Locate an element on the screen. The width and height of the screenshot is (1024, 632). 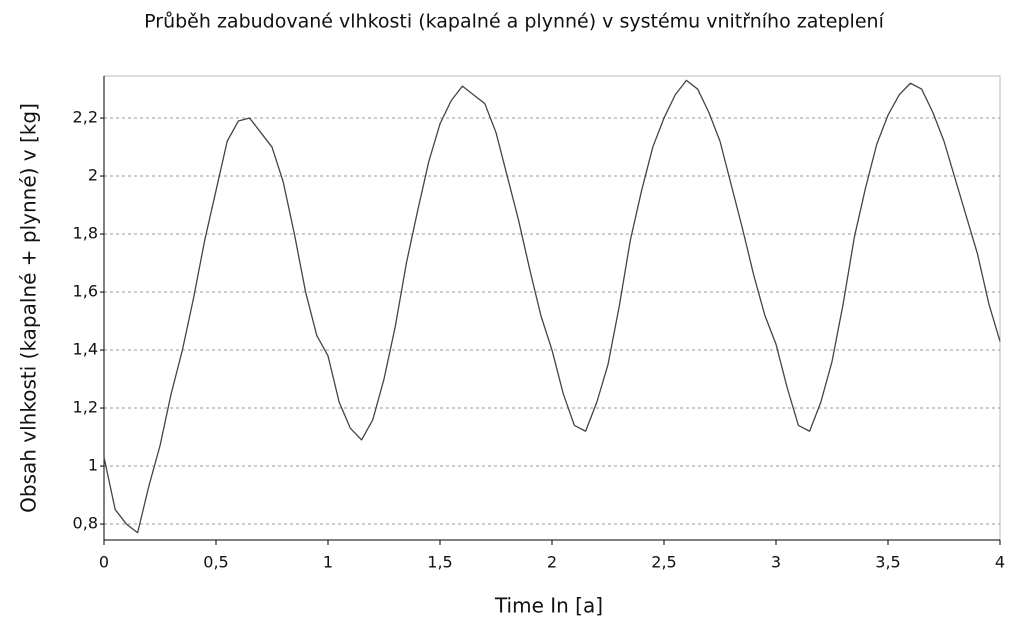
y-axis-label: Obsah vlhkosti (kapalné + plynné) v [kg] is located at coordinates (29, 308).